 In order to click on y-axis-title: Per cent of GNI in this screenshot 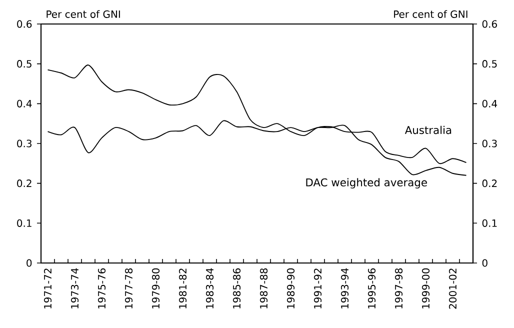, I will do `click(83, 14)`.